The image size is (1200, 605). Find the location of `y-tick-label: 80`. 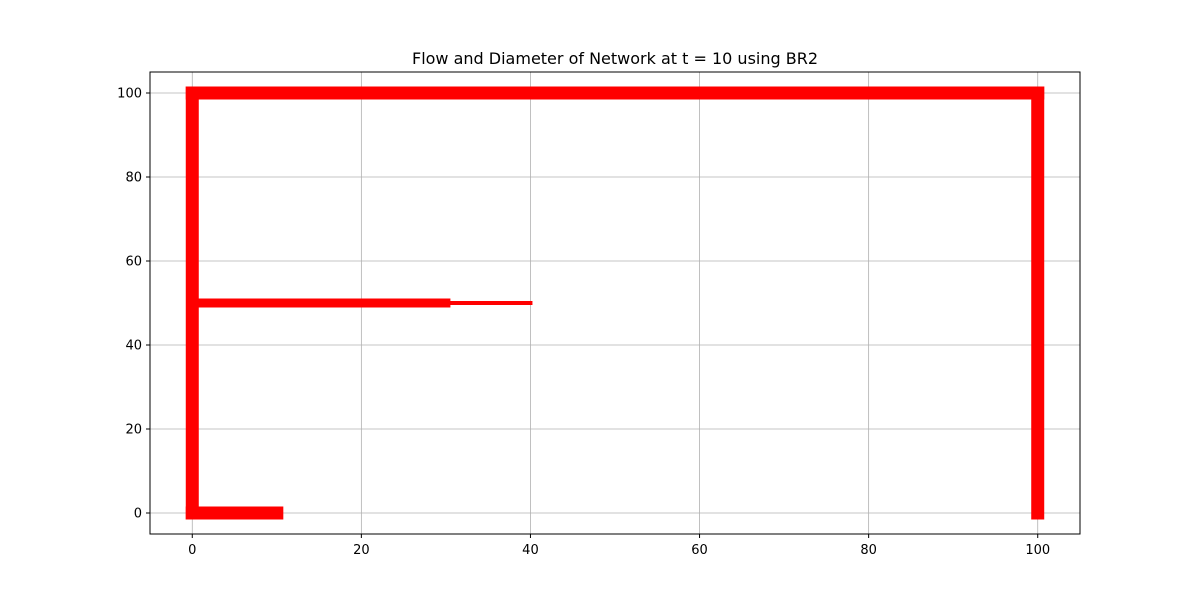

y-tick-label: 80 is located at coordinates (133, 178).